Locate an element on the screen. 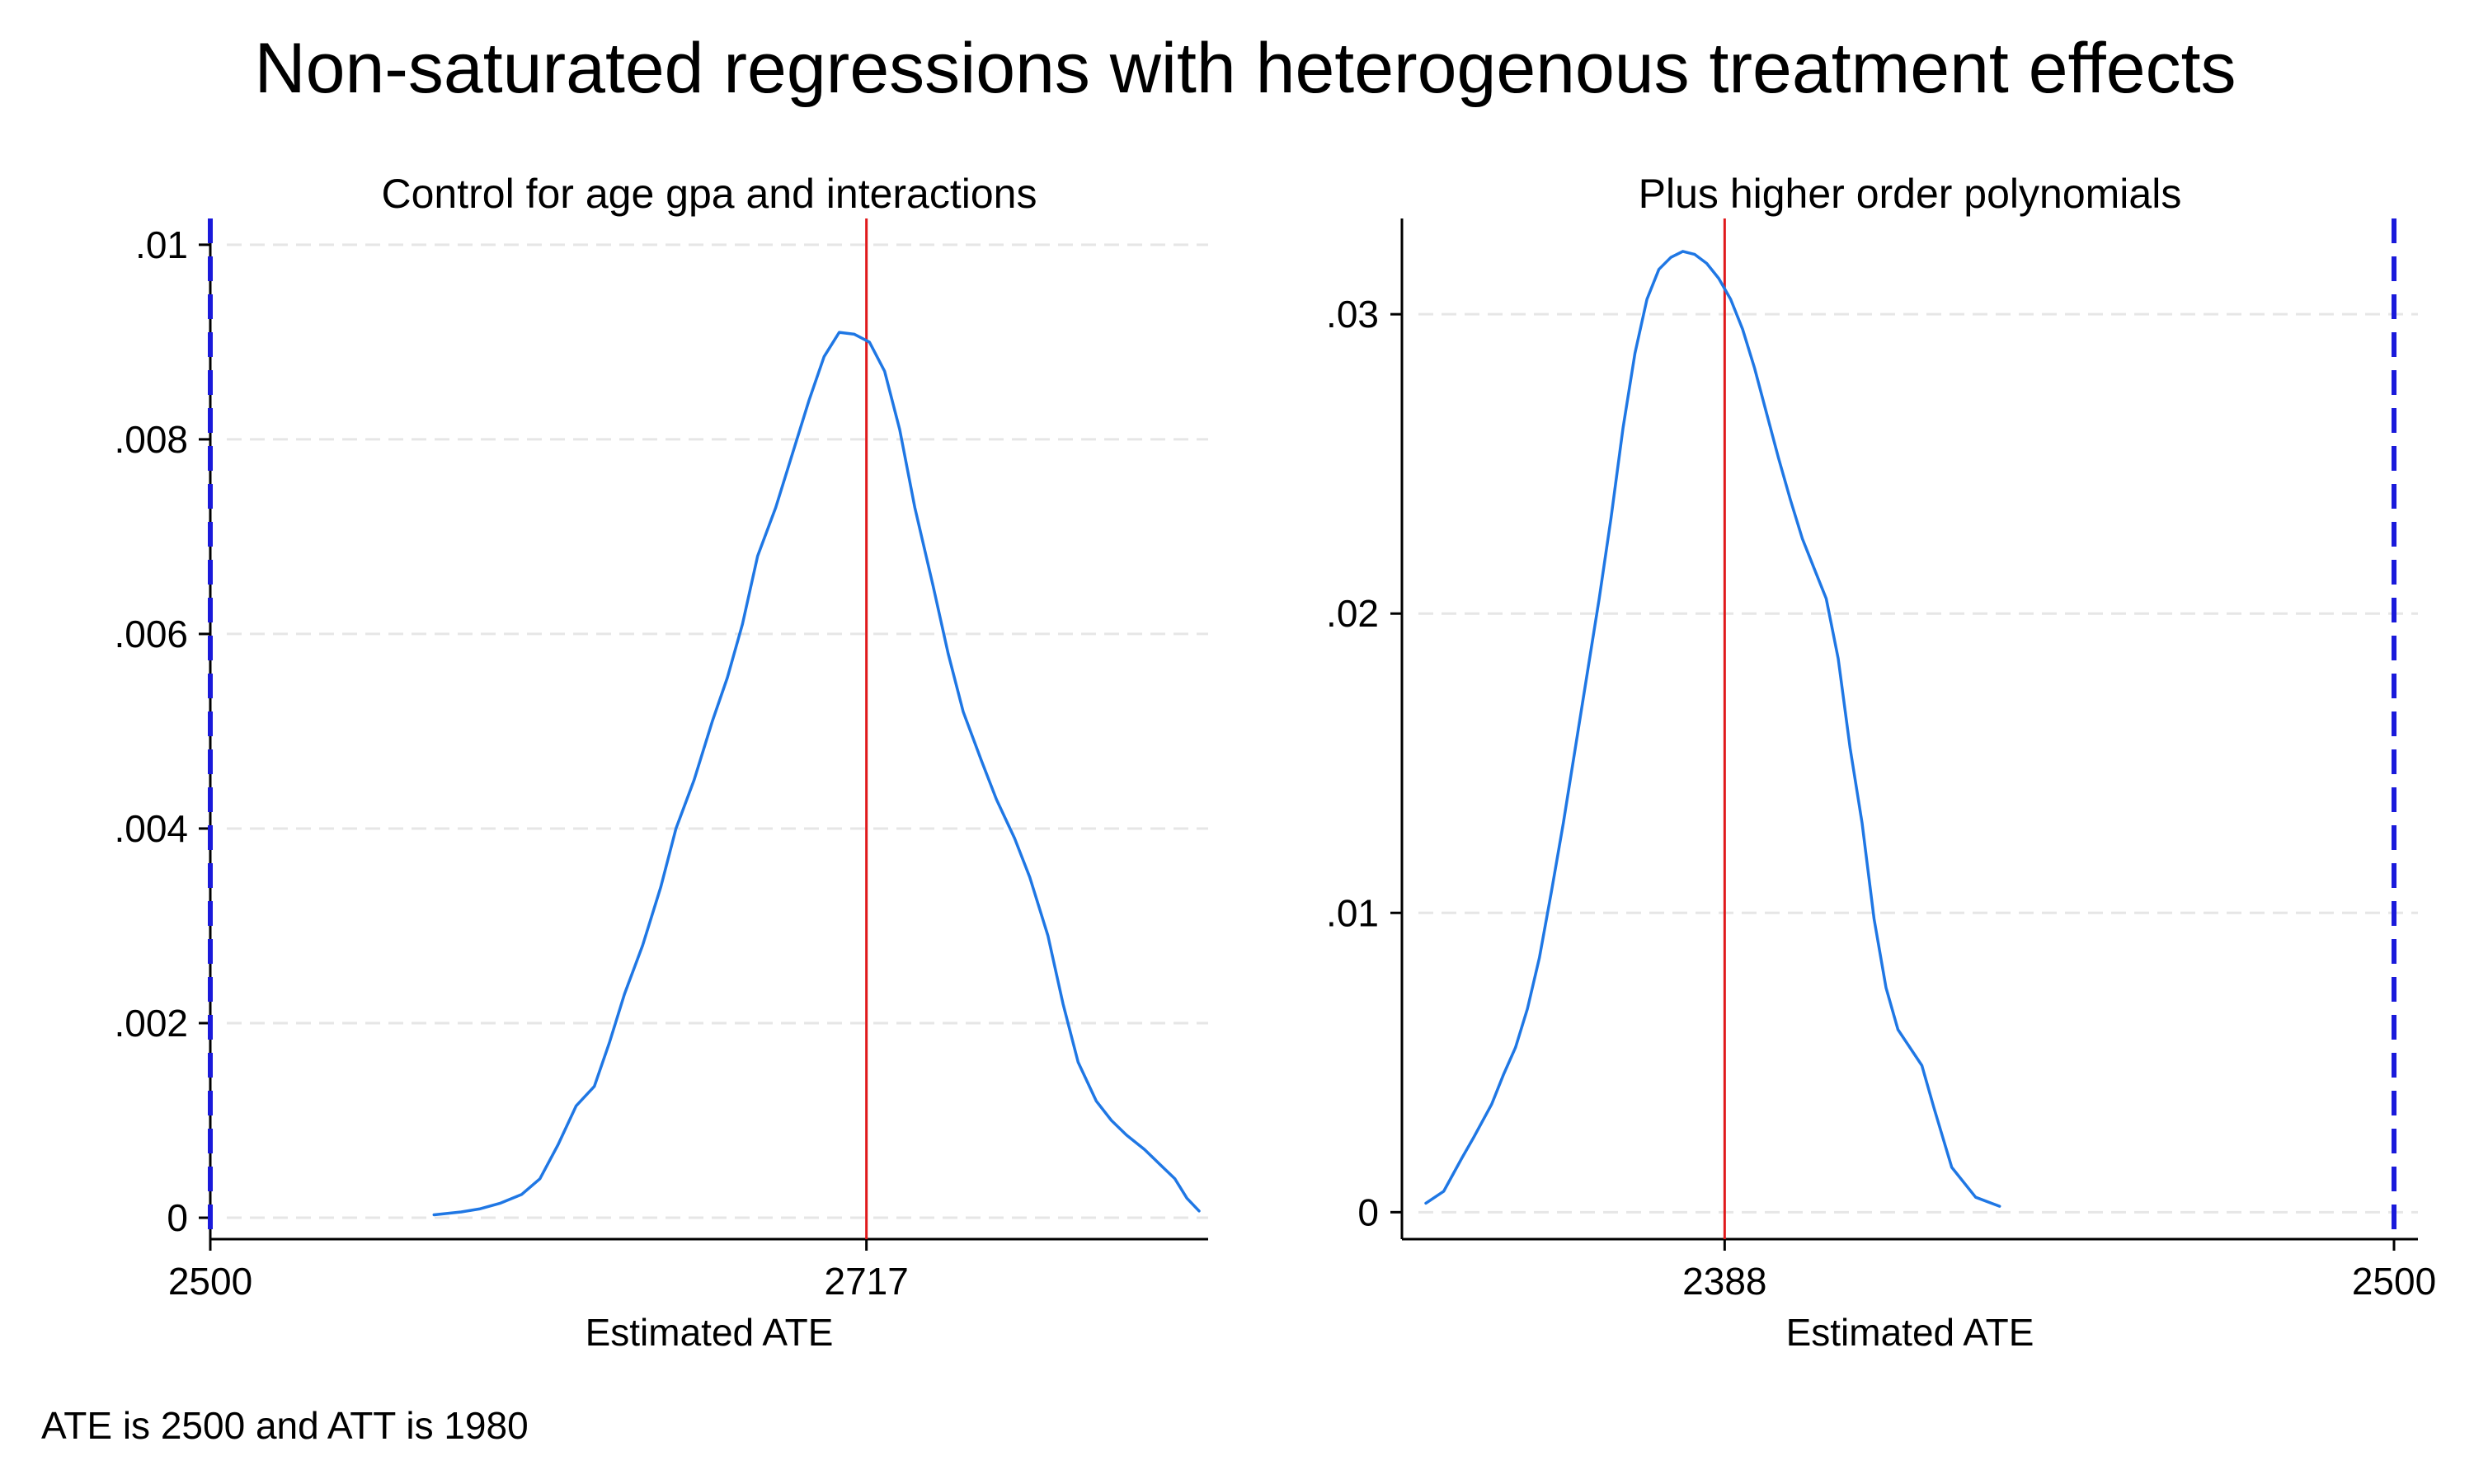 The width and height of the screenshot is (2474, 1484). x-tick-label: 2388 is located at coordinates (1724, 1281).